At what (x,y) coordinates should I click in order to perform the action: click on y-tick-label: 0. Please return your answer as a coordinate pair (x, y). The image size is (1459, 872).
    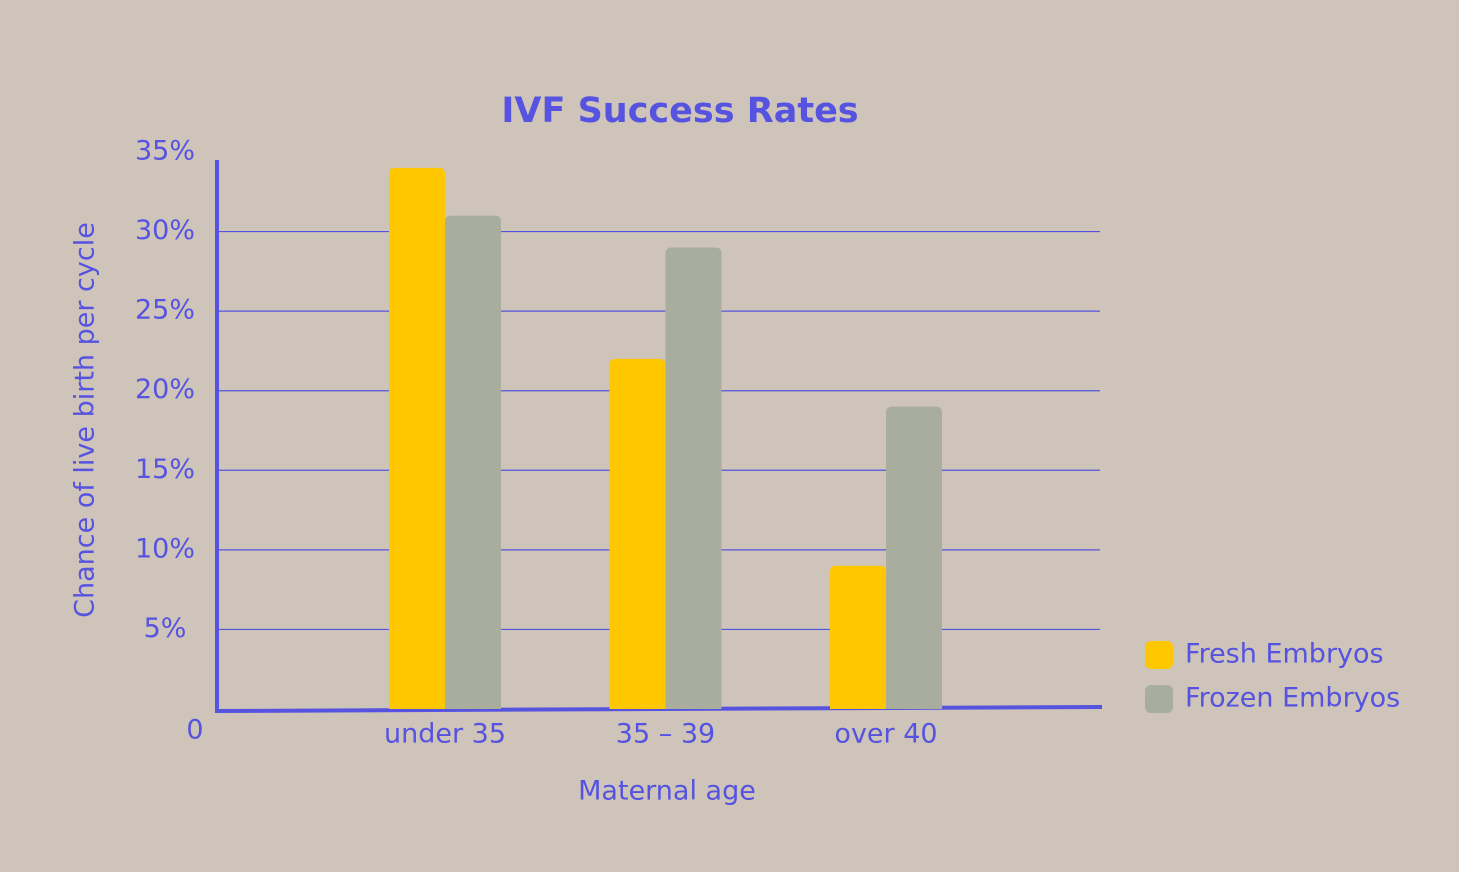
    Looking at the image, I should click on (194, 730).